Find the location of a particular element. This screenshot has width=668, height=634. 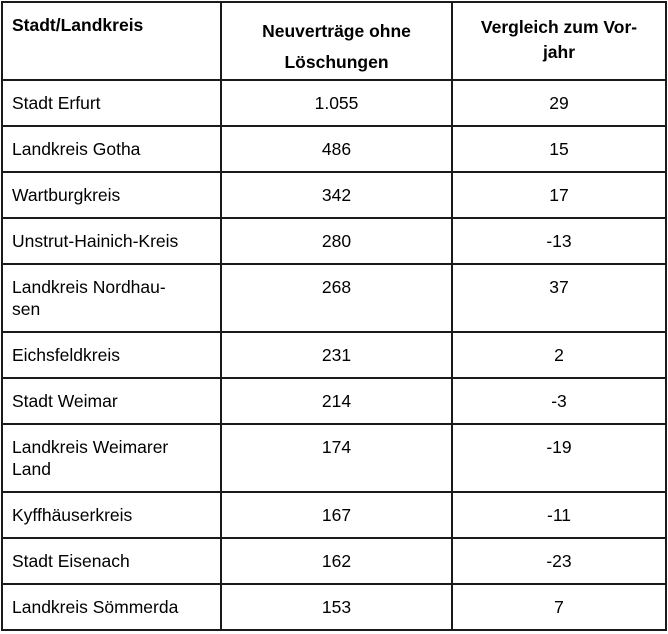

header-vs-prev-year: Vergleich zum Vor- jahr is located at coordinates (559, 41).